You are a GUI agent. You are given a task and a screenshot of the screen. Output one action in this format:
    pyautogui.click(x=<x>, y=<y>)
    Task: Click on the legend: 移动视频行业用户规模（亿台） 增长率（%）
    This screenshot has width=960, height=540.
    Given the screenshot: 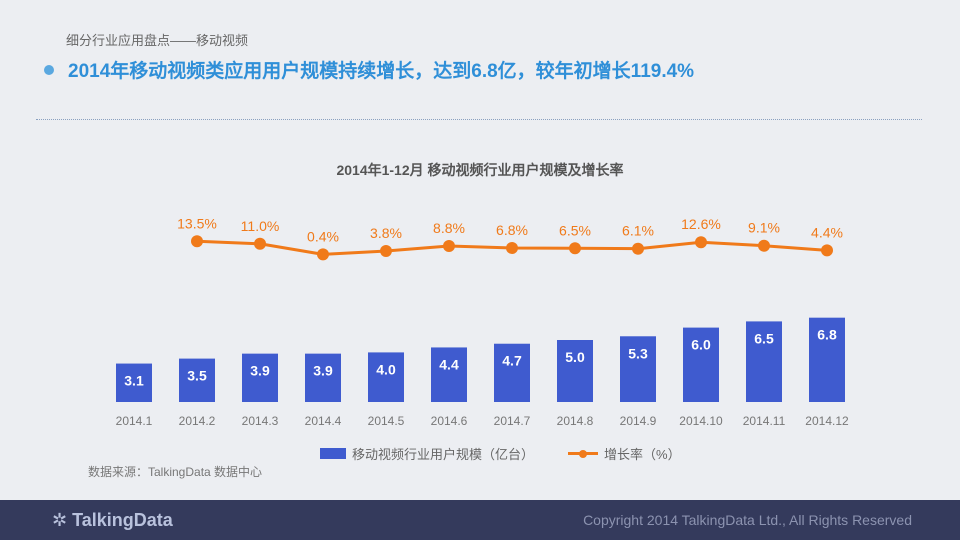 What is the action you would take?
    pyautogui.click(x=500, y=453)
    